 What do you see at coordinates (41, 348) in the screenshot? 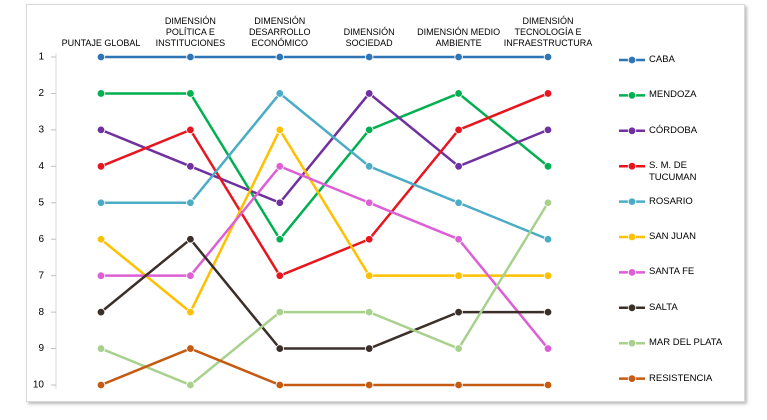
I see `y-tick-label: 9` at bounding box center [41, 348].